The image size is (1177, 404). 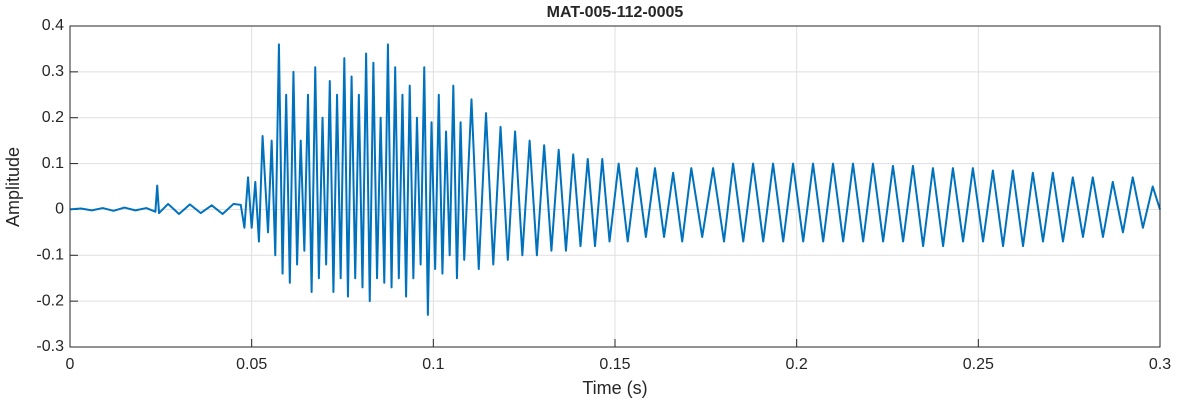 What do you see at coordinates (1160, 364) in the screenshot?
I see `x-tick-label: 0.3` at bounding box center [1160, 364].